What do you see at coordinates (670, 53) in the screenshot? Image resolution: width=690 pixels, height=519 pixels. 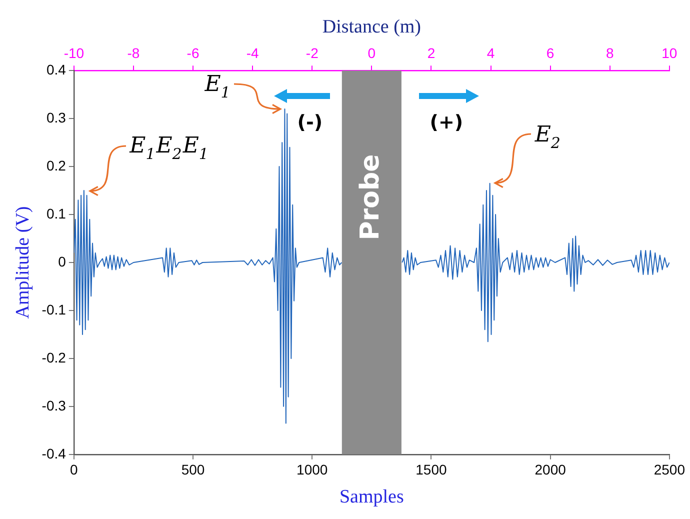 I see `x2-tick-label: 10` at bounding box center [670, 53].